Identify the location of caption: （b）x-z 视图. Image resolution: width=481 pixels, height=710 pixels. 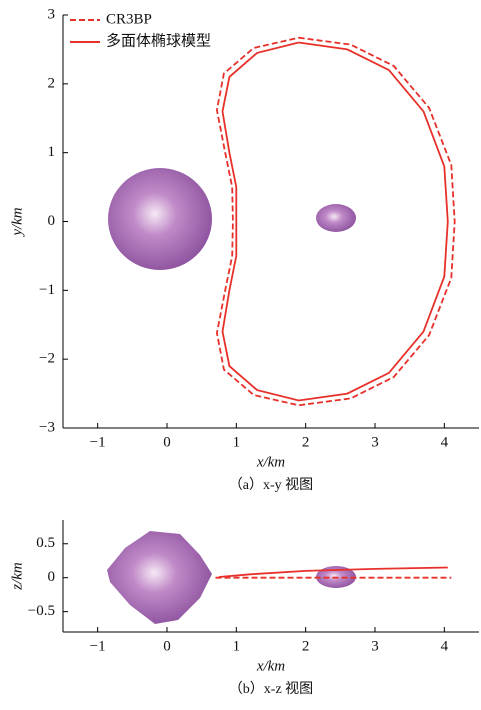
(271, 689).